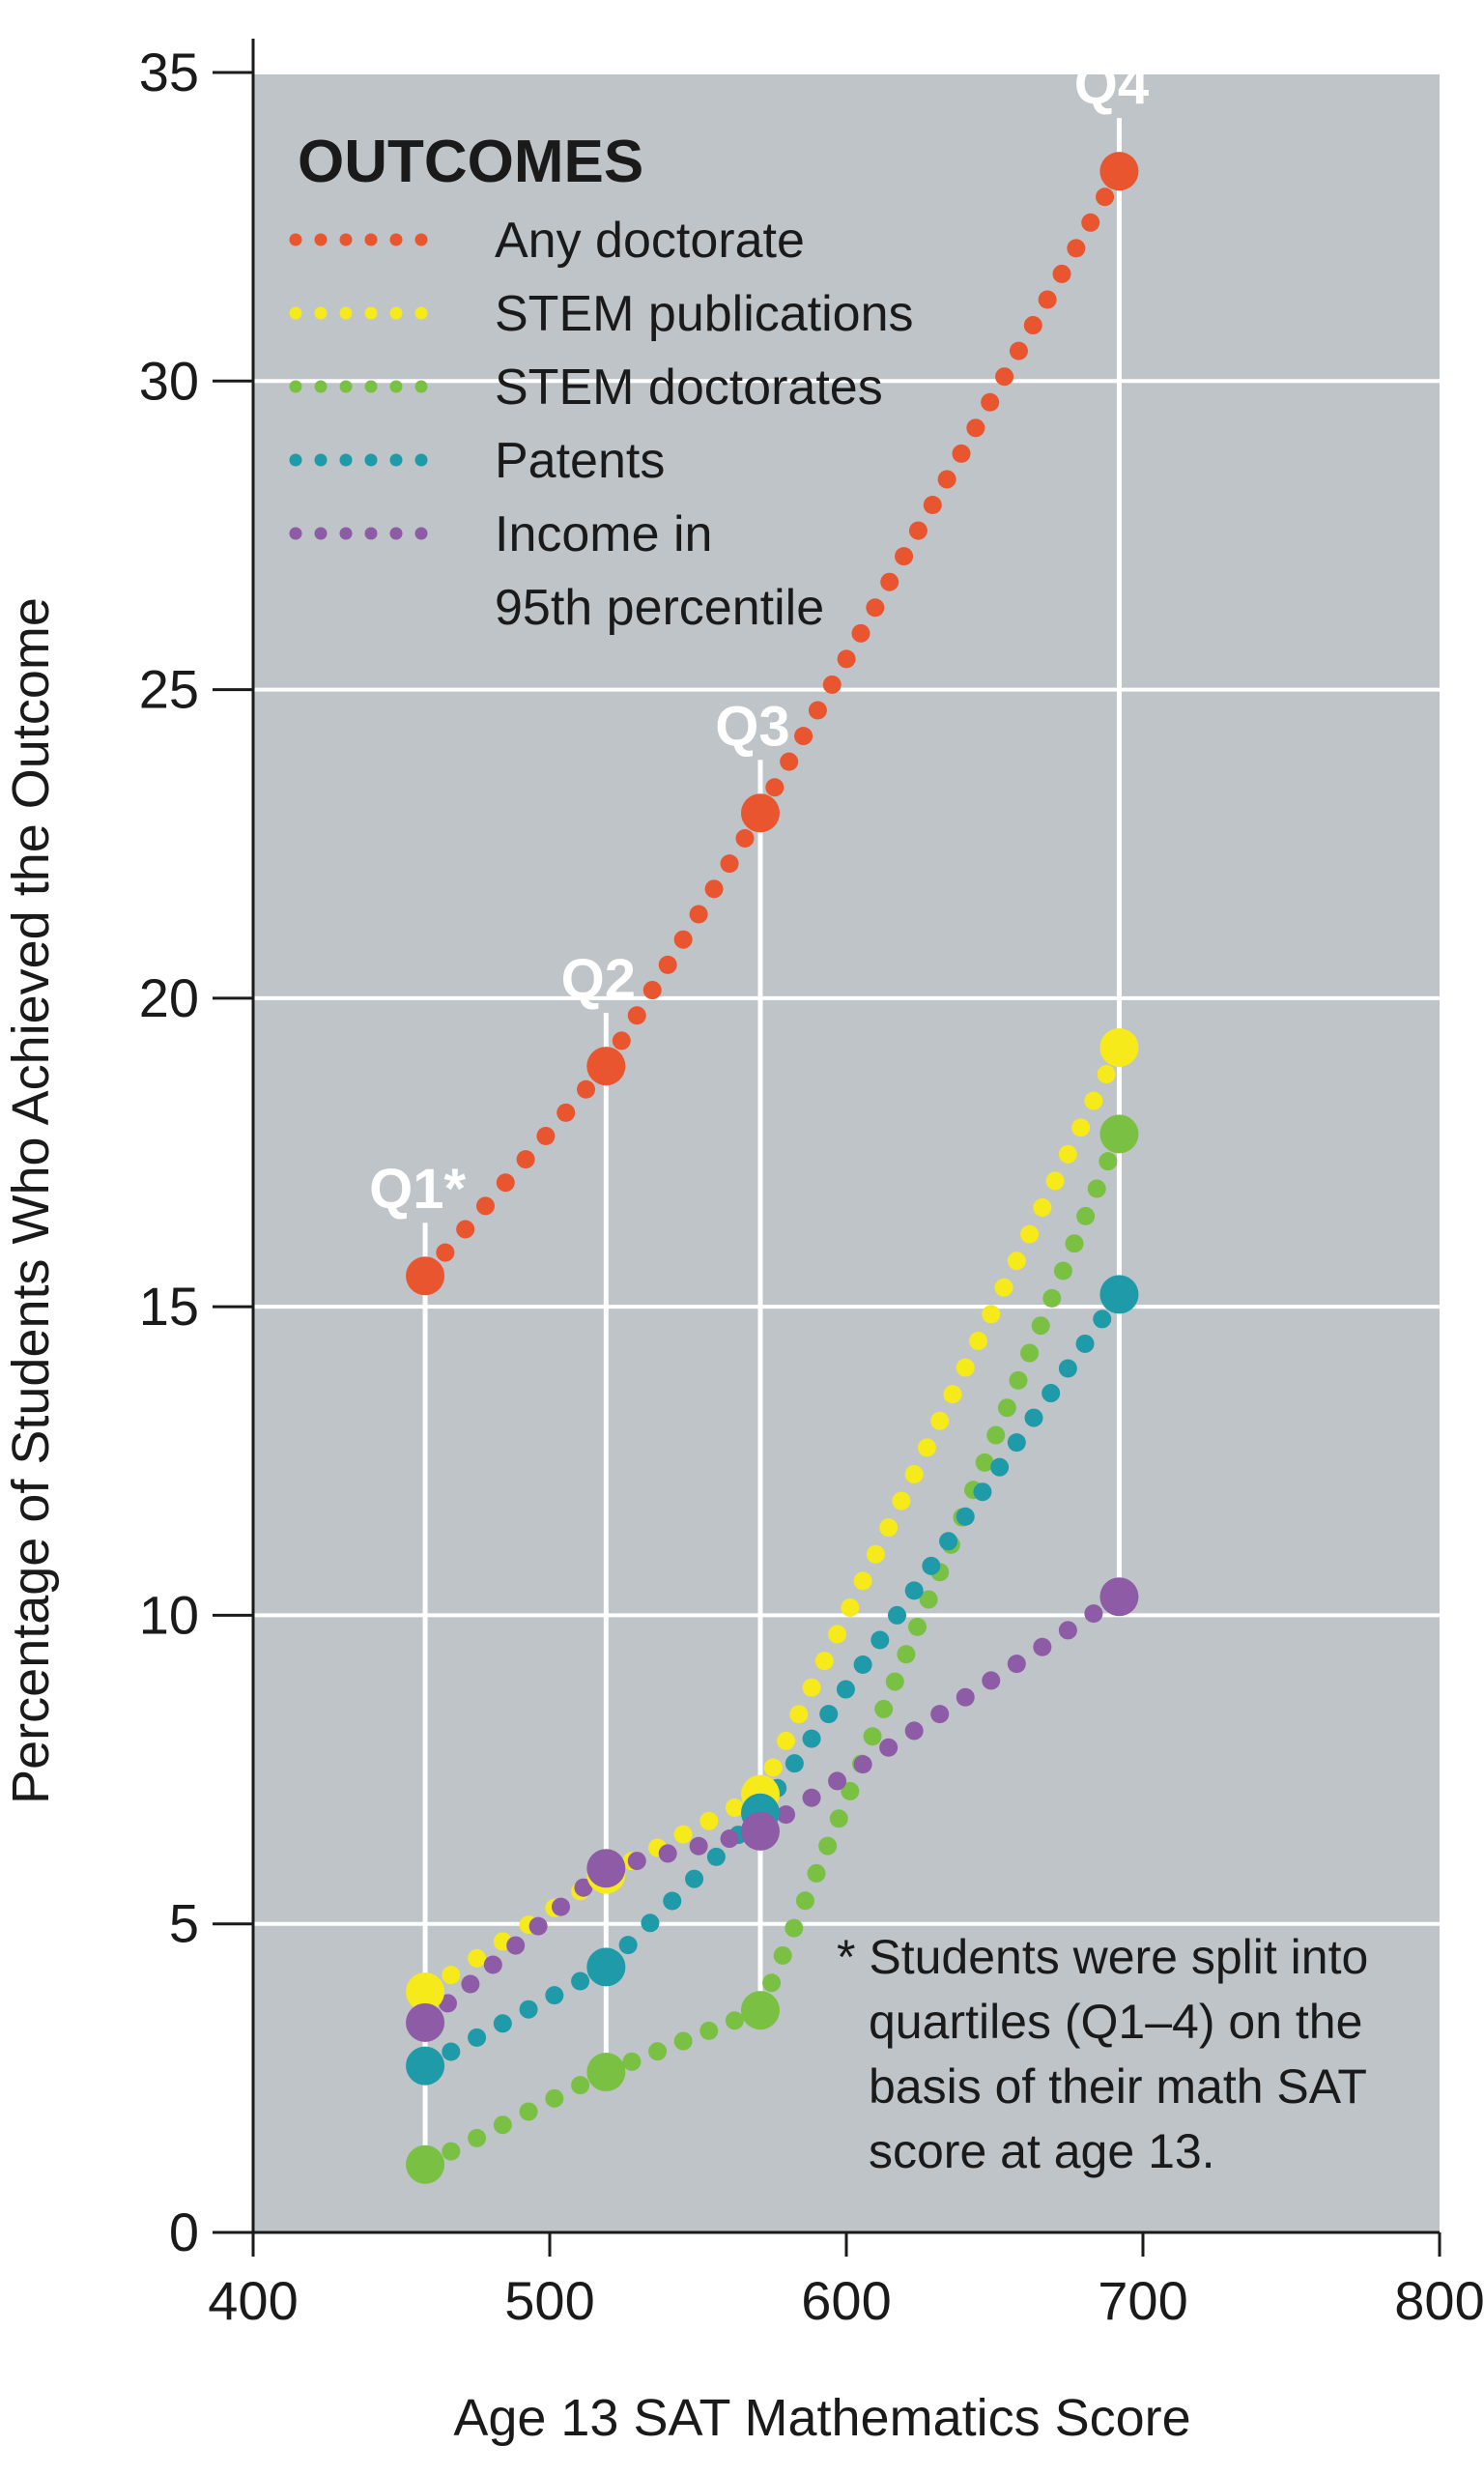  Describe the element at coordinates (689, 388) in the screenshot. I see `legend-label: STEM doctorates` at that location.